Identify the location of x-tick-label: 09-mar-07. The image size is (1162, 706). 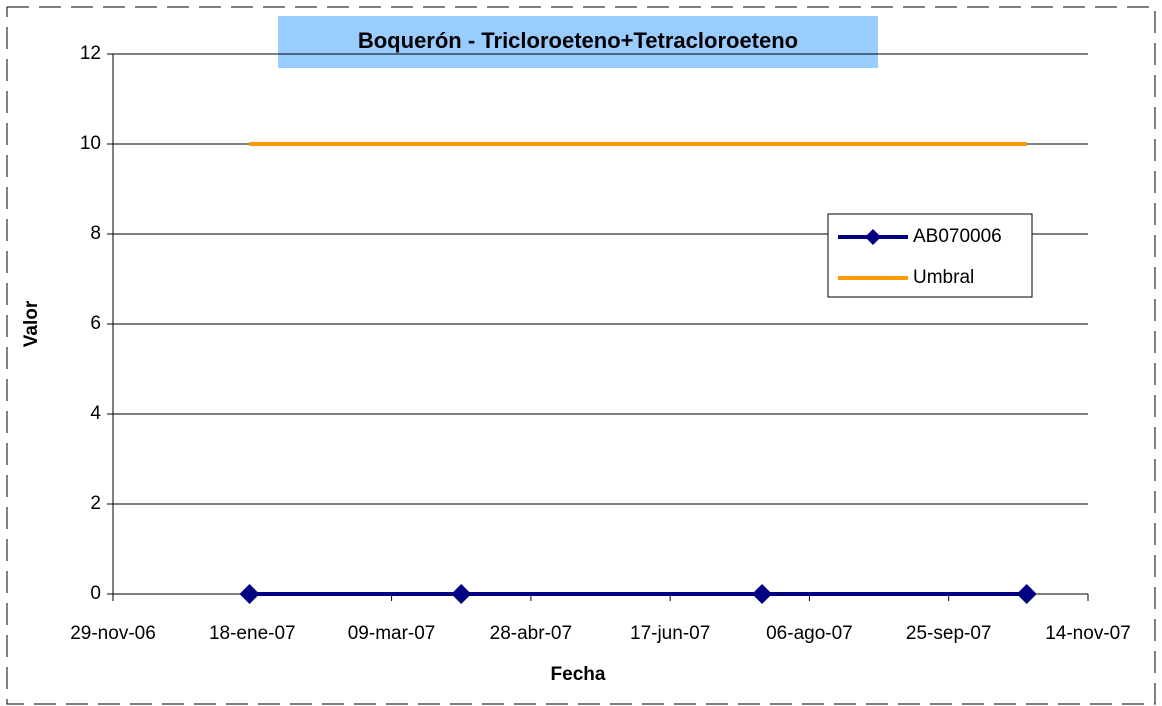
(392, 633).